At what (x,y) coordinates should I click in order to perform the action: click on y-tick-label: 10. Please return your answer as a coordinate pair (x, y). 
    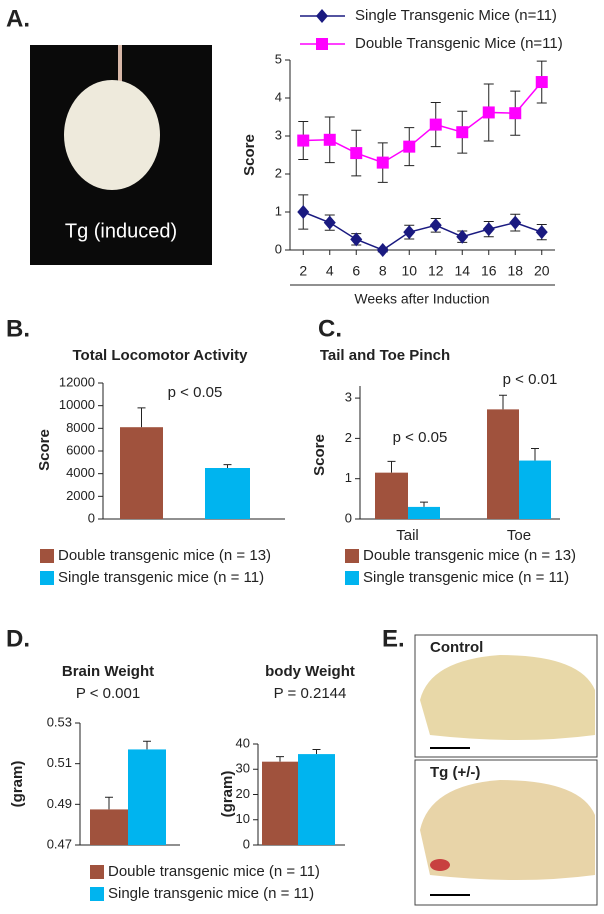
    Looking at the image, I should click on (243, 818).